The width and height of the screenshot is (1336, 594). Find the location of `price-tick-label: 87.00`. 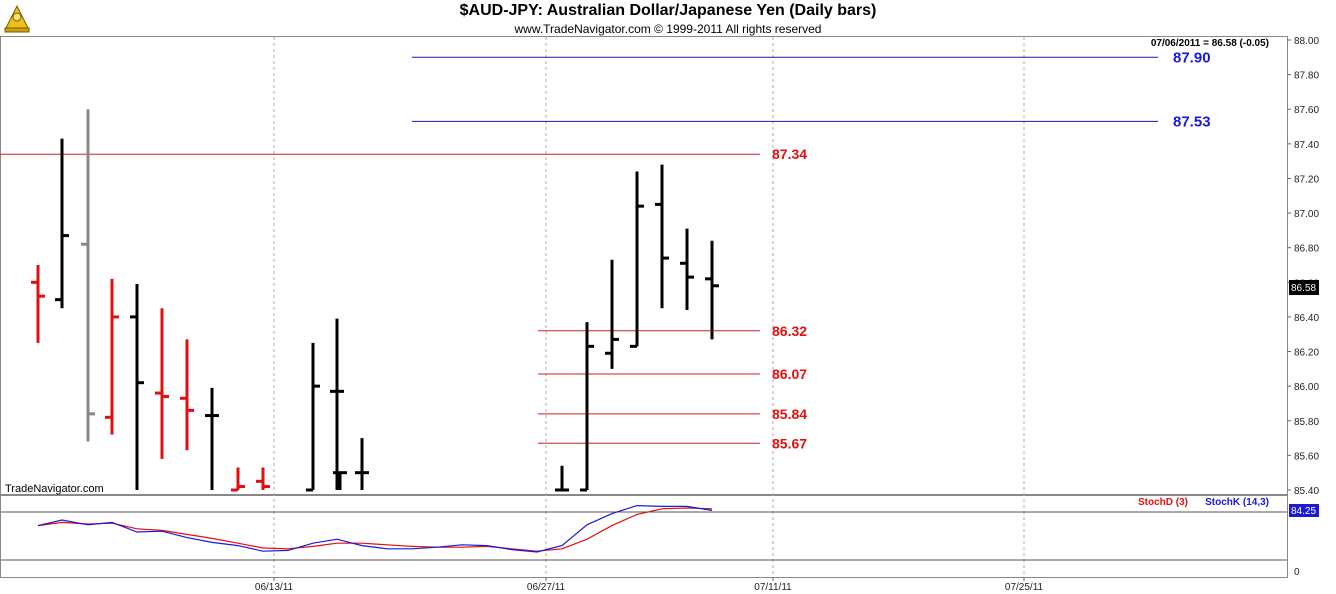

price-tick-label: 87.00 is located at coordinates (1306, 214).